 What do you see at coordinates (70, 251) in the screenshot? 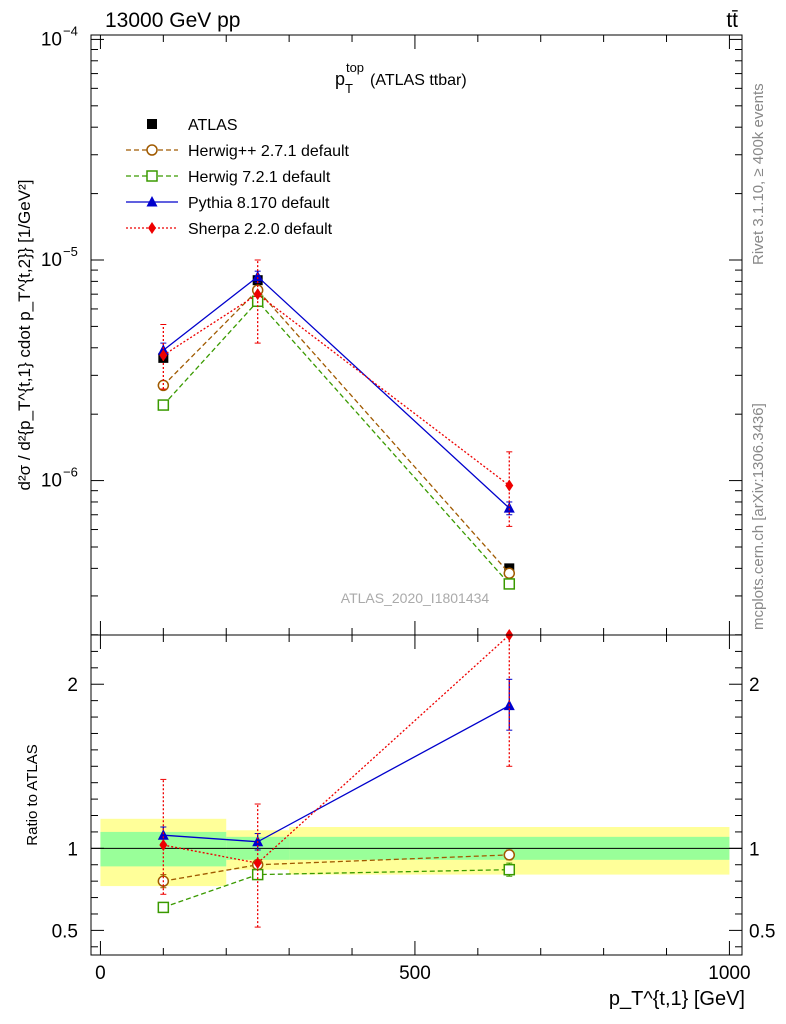
I see `top-y-tick-label-exponent: −5` at bounding box center [70, 251].